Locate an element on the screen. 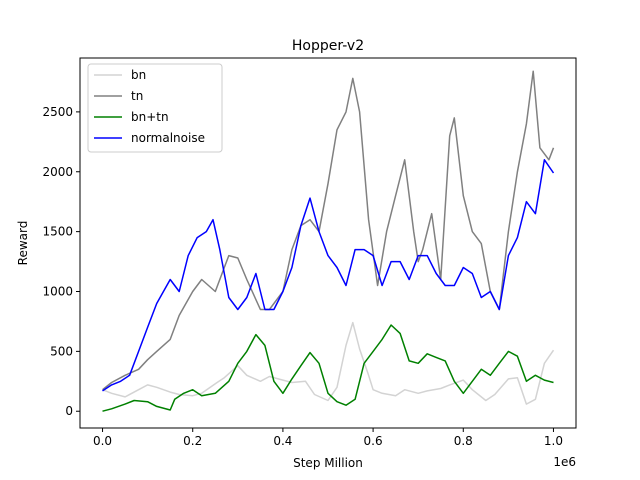  legend: bn tn bn+tn normalnoise is located at coordinates (155, 108).